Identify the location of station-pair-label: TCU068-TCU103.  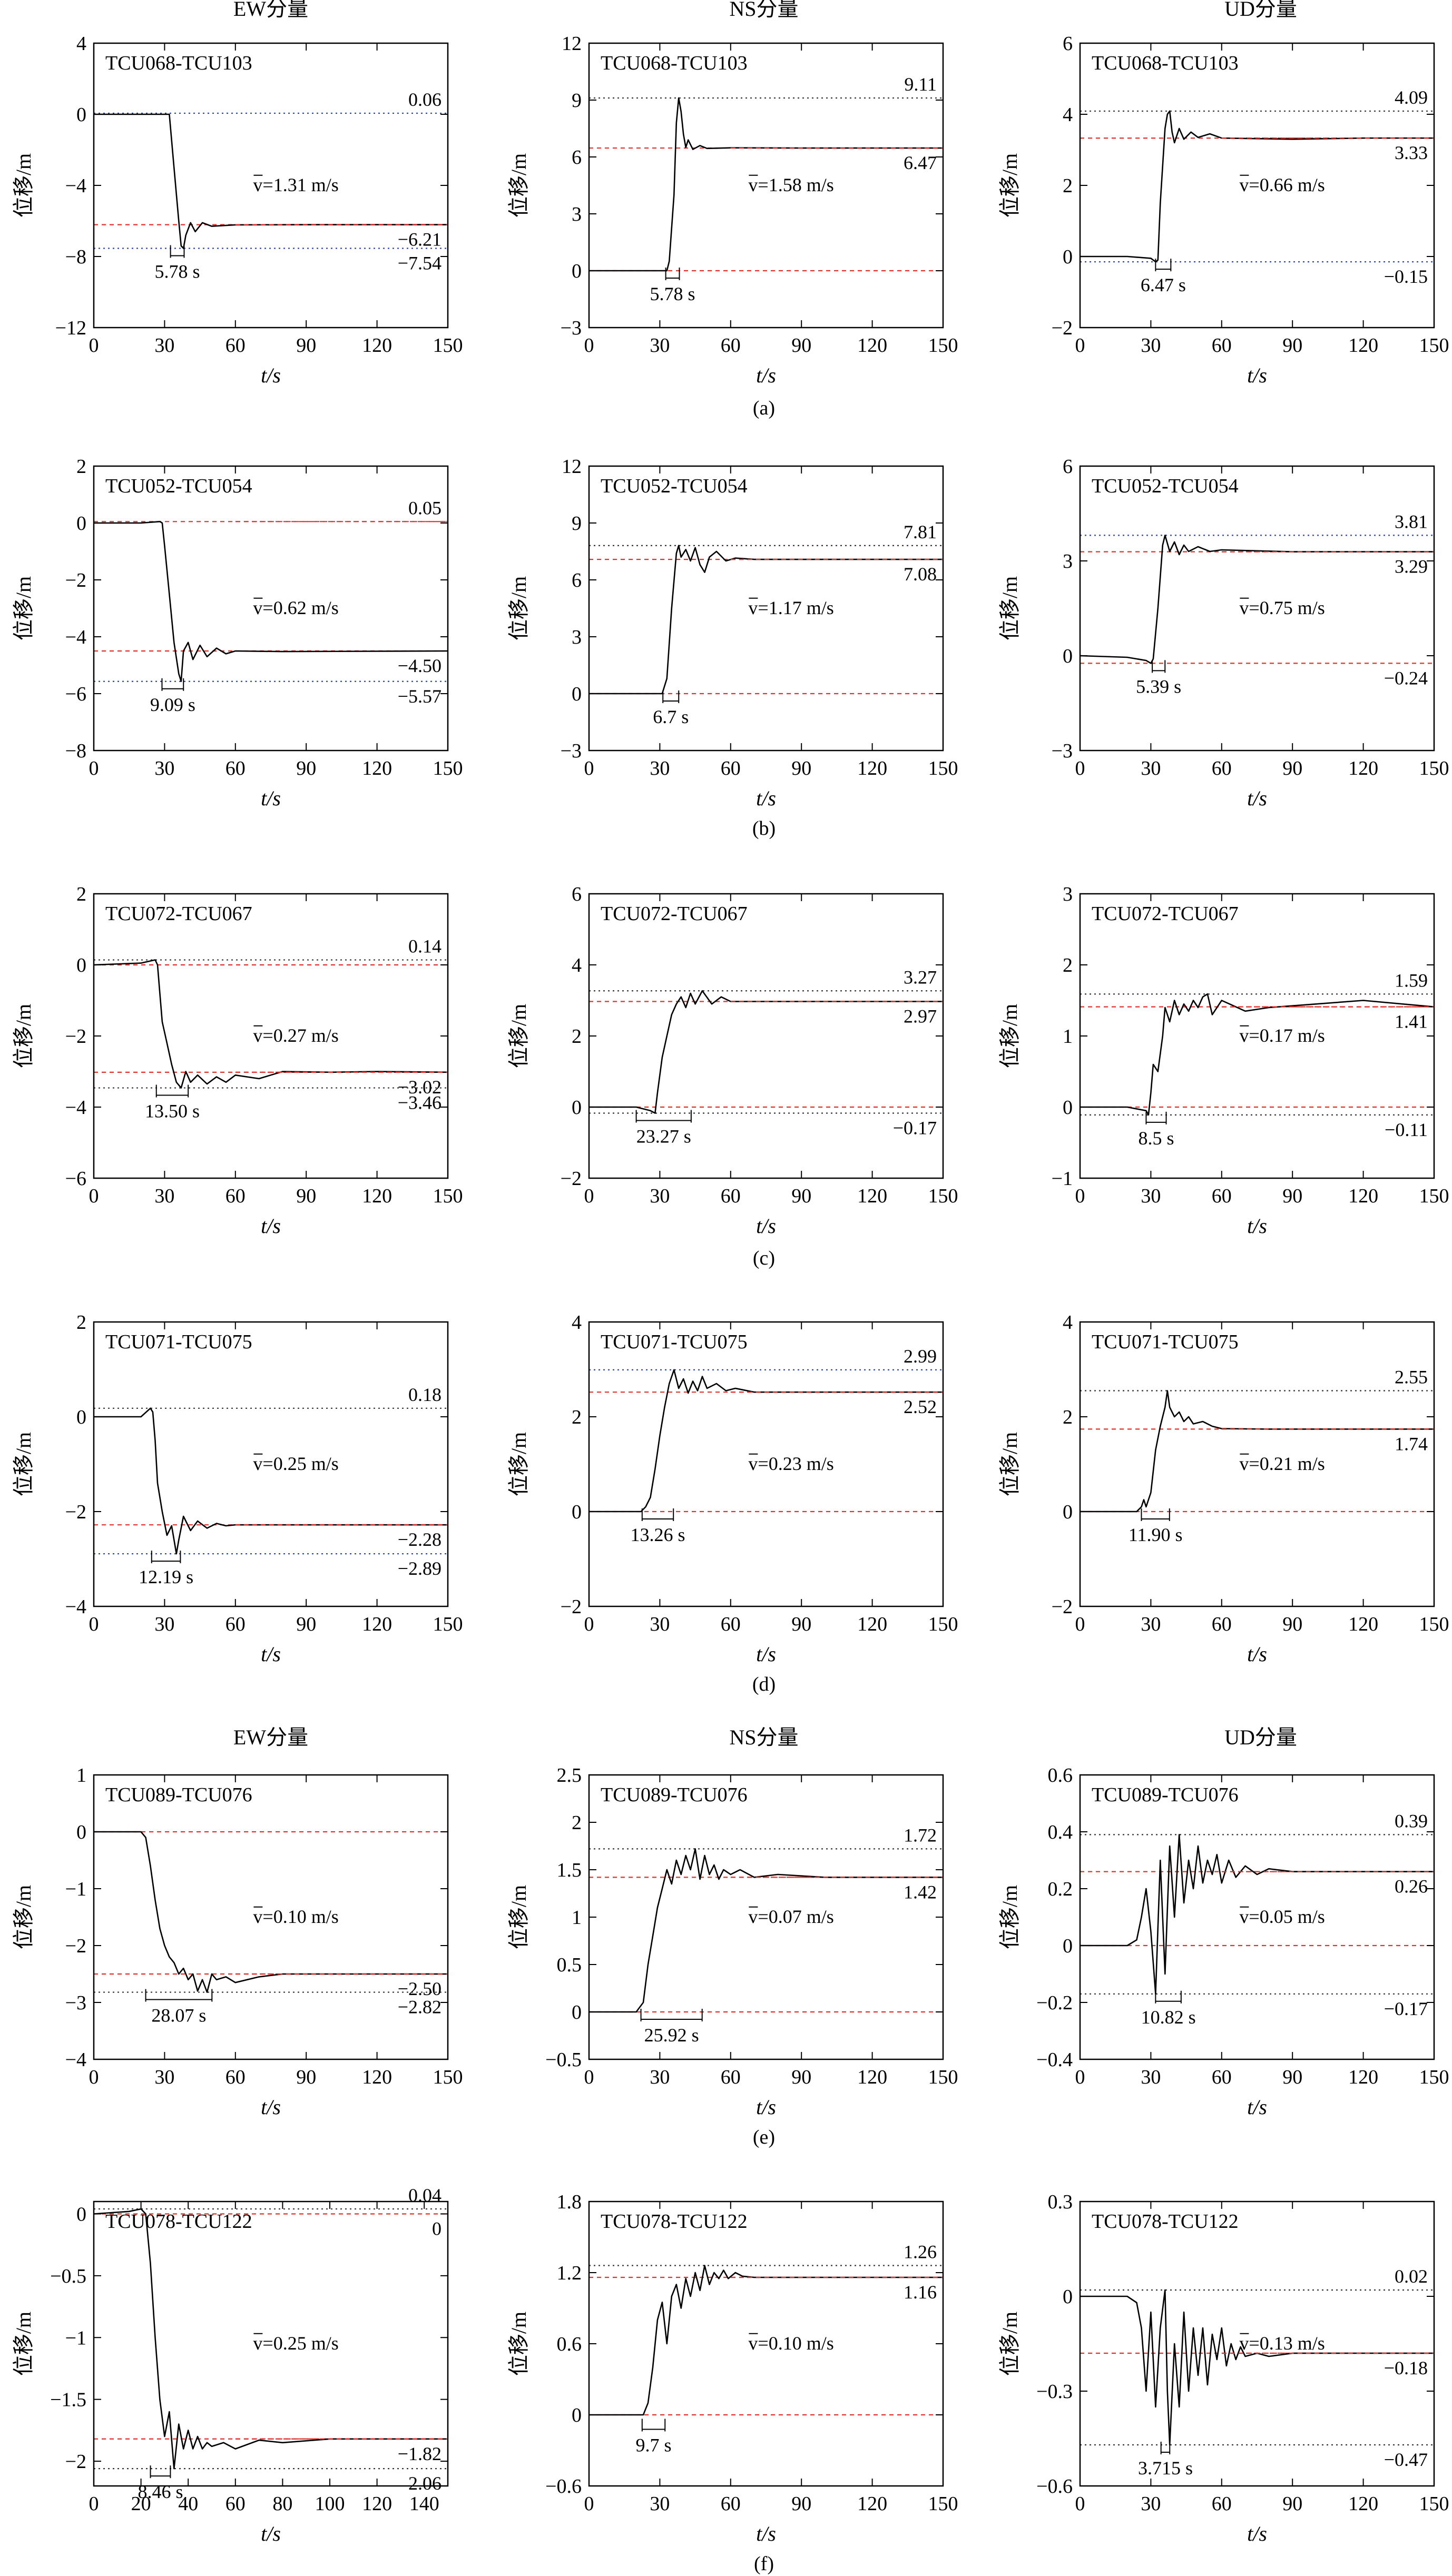
(675, 63).